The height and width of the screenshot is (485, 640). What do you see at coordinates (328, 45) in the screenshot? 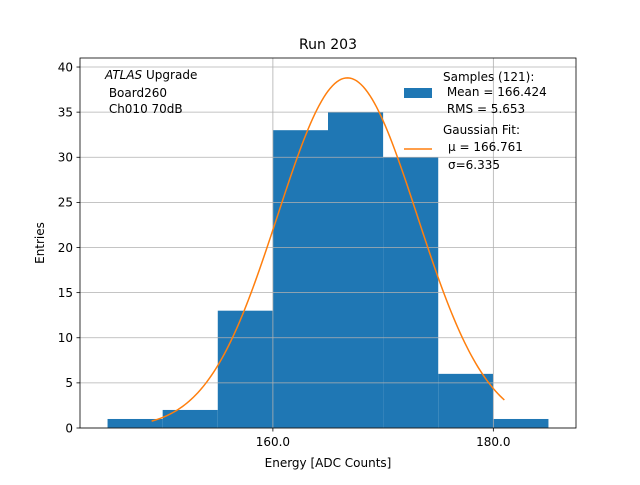
I see `chart-title: Run 203` at bounding box center [328, 45].